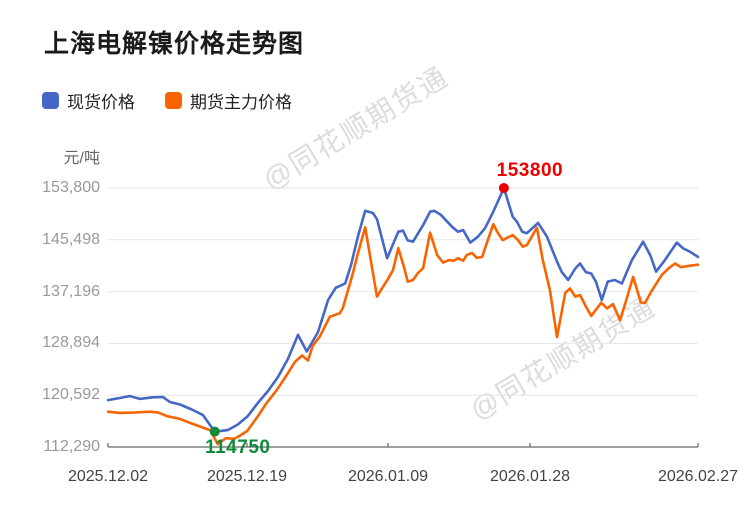  I want to click on futures-price-legend-swatch, so click(173, 100).